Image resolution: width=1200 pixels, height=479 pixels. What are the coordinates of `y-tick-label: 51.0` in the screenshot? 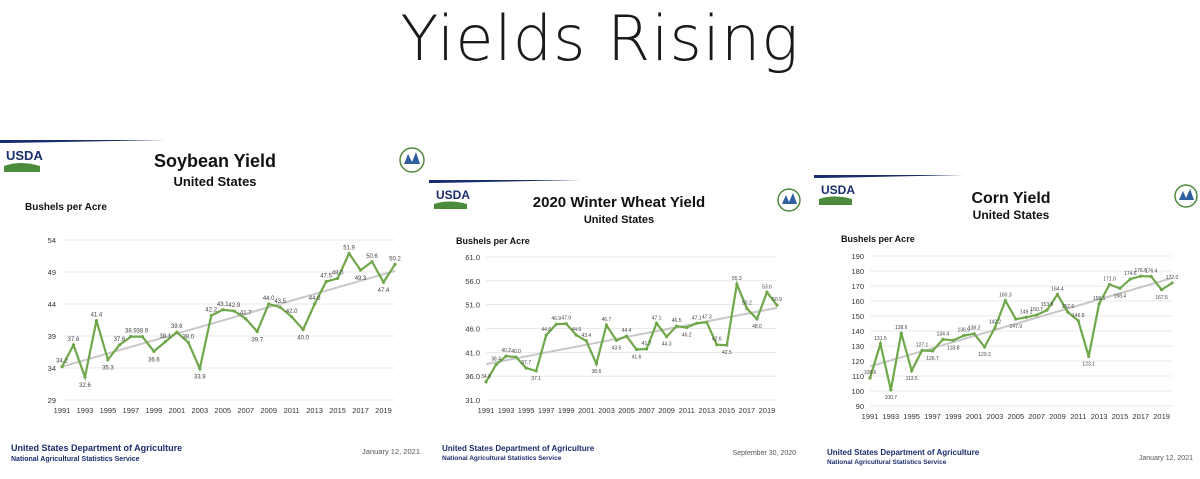 It's located at (472, 305).